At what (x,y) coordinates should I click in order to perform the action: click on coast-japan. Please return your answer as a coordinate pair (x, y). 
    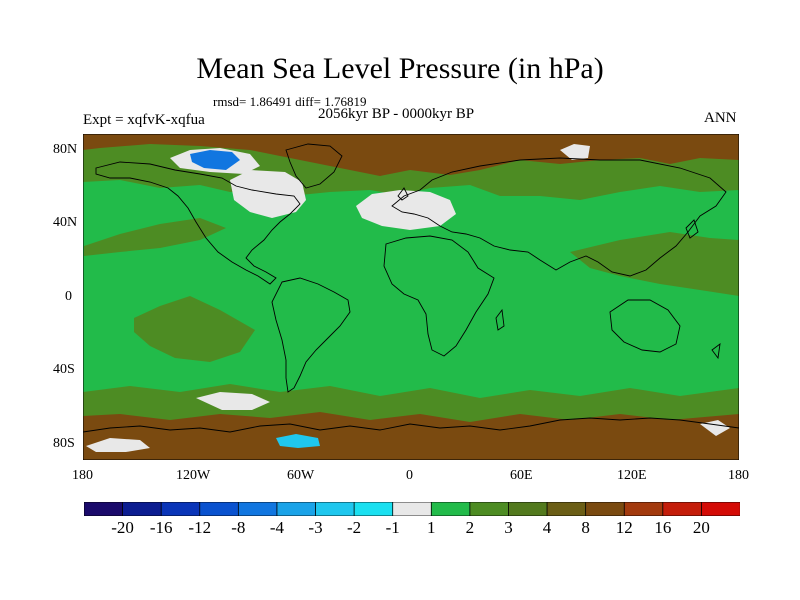
    Looking at the image, I should click on (692, 229).